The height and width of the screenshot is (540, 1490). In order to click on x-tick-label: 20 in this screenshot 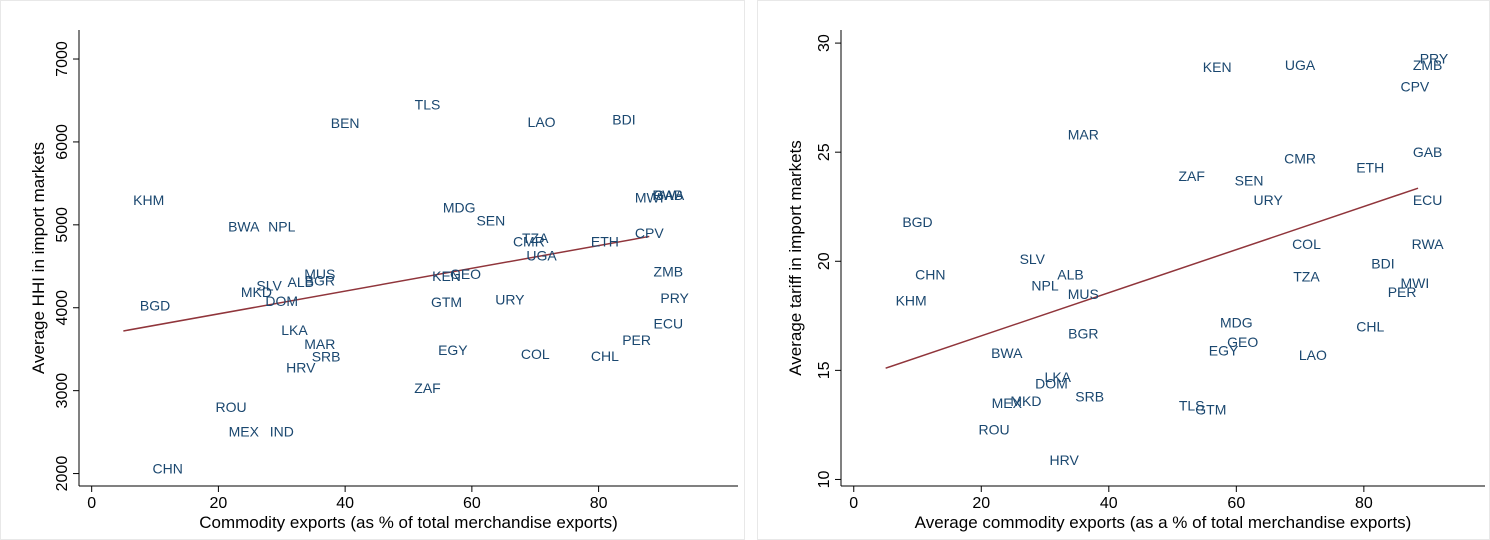, I will do `click(219, 503)`.